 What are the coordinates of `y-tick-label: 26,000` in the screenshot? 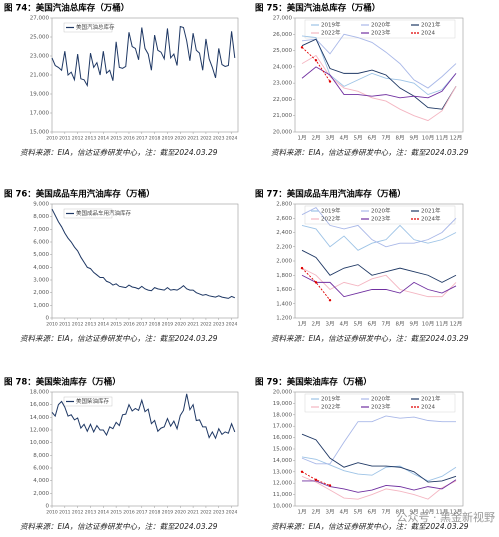 It's located at (283, 35).